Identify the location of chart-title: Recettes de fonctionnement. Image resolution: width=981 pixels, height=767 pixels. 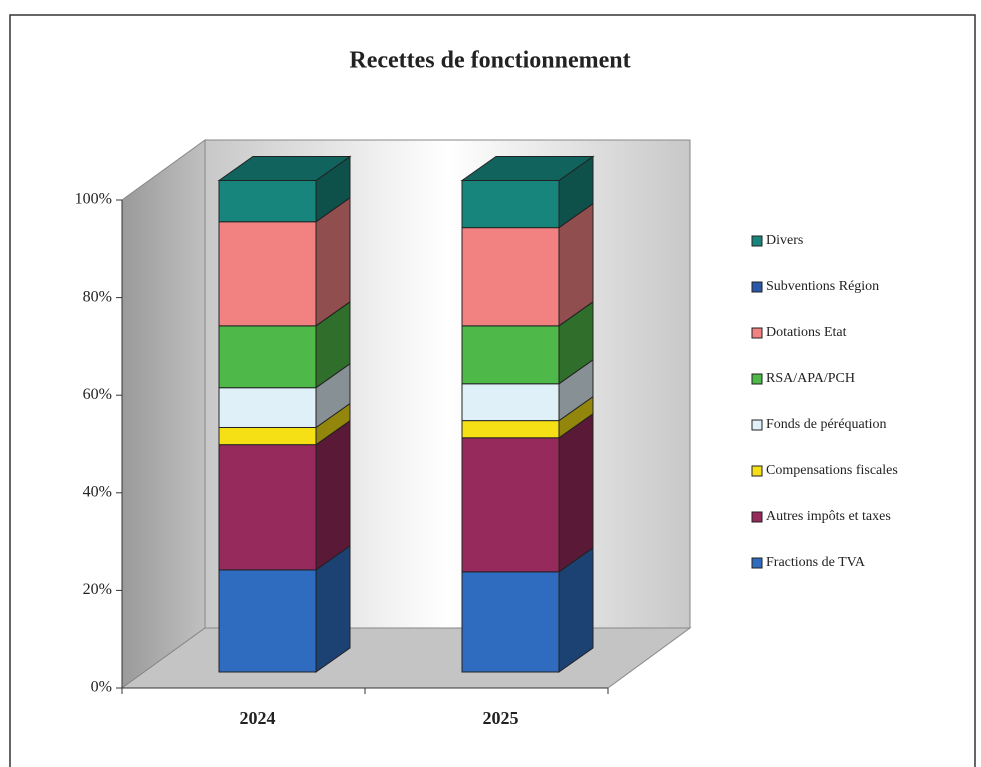
(489, 61).